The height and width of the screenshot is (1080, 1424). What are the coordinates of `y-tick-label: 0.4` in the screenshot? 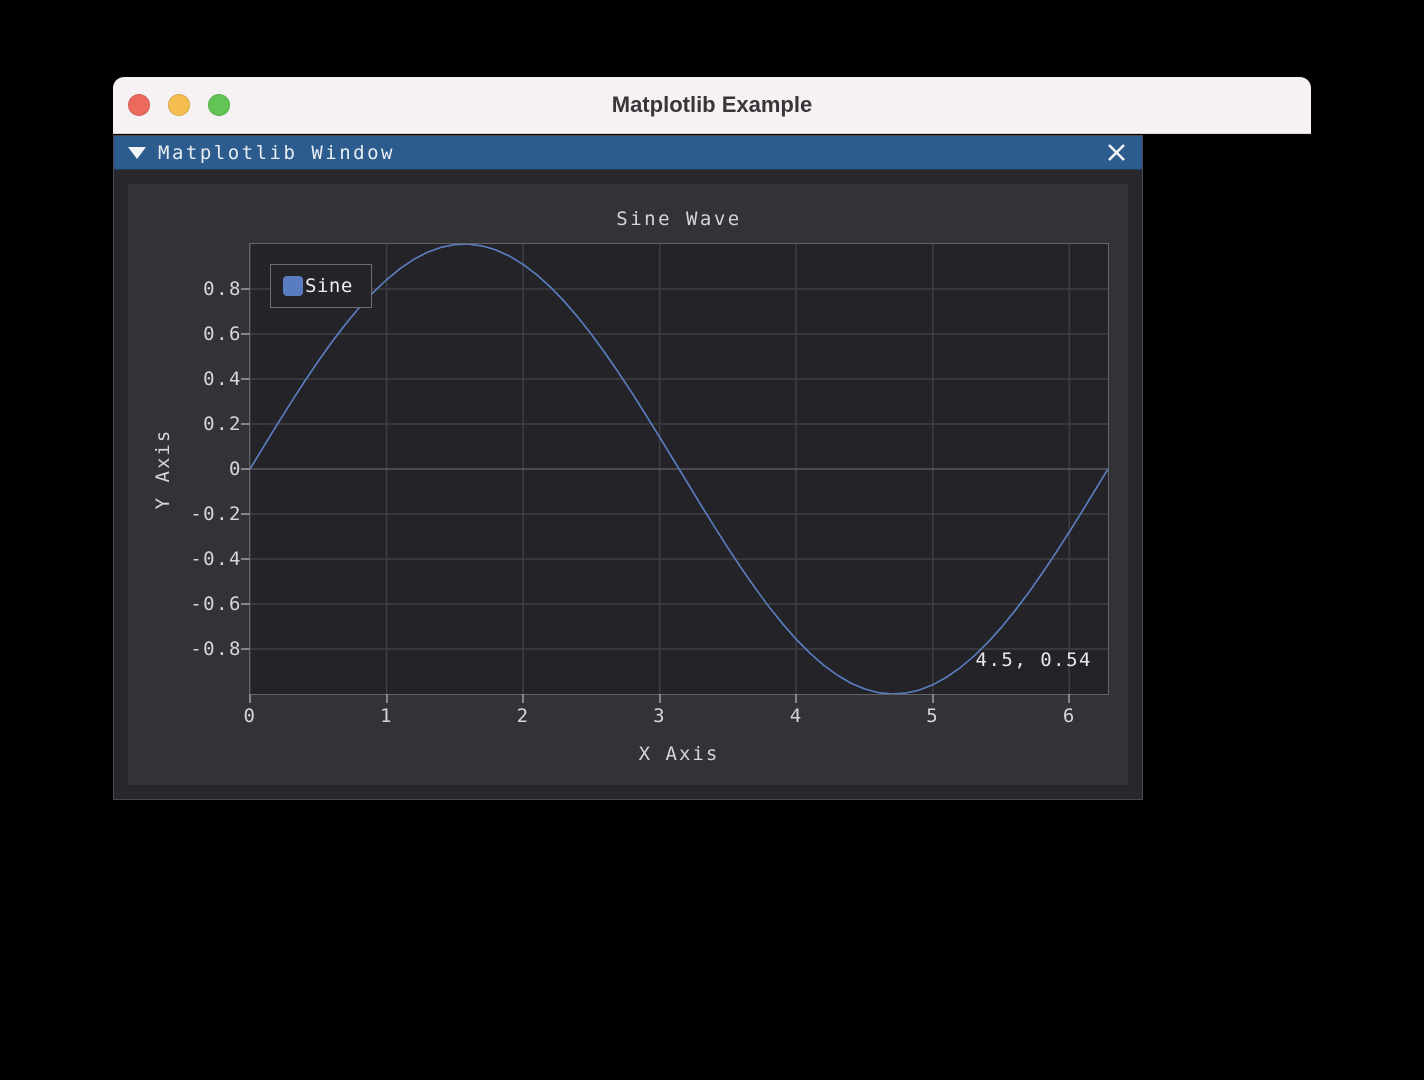 It's located at (222, 379).